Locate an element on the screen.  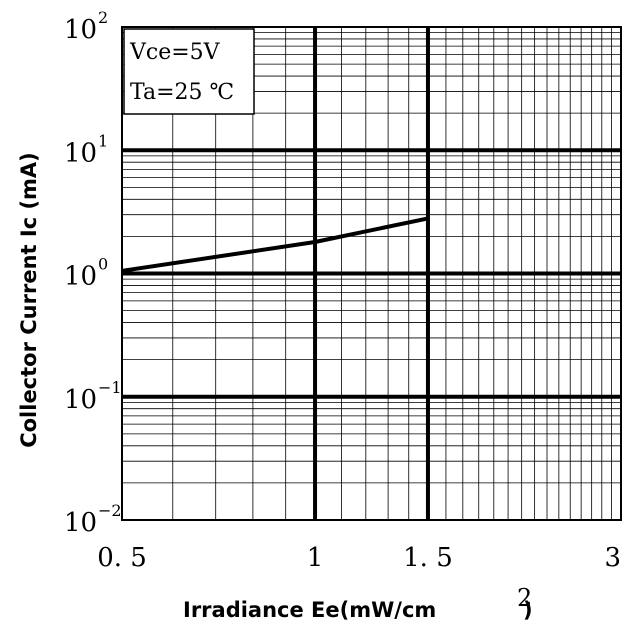
y-axis-title: Collector Current Ic (mA) is located at coordinates (29, 300).